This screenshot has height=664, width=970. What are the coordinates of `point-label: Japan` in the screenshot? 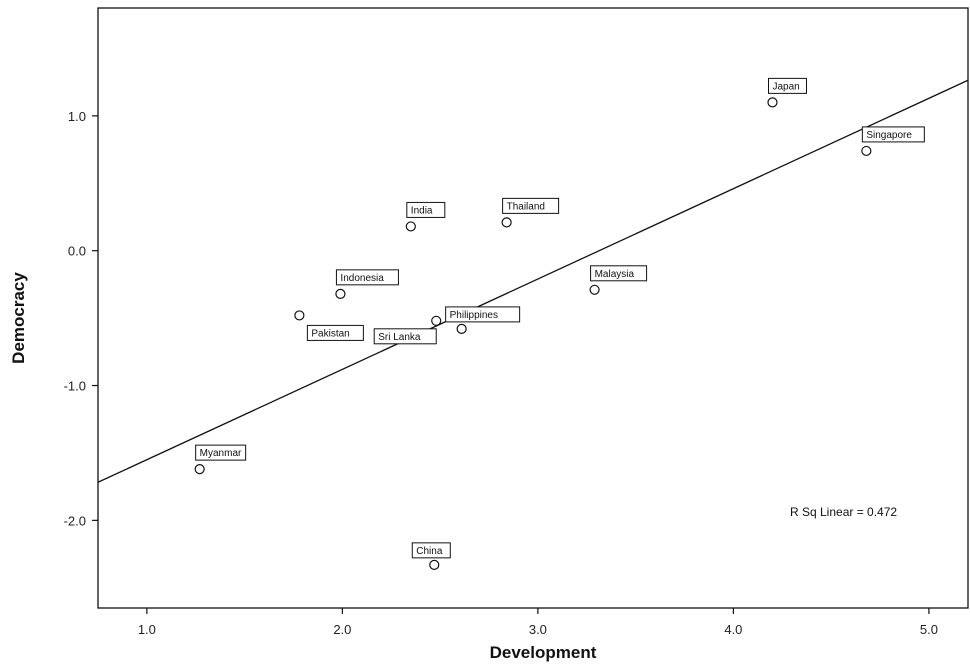 It's located at (785, 86).